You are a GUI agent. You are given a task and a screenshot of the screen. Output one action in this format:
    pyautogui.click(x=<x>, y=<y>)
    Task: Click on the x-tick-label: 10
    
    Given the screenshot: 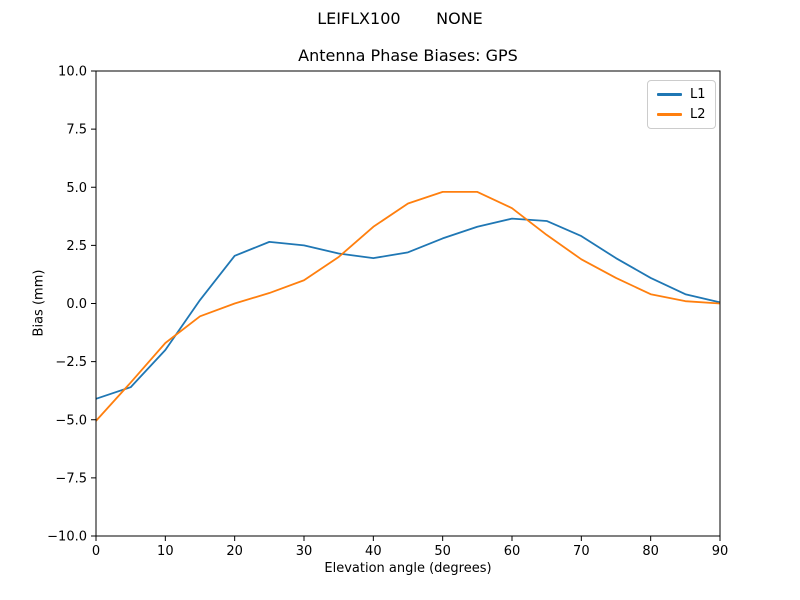 What is the action you would take?
    pyautogui.click(x=165, y=551)
    